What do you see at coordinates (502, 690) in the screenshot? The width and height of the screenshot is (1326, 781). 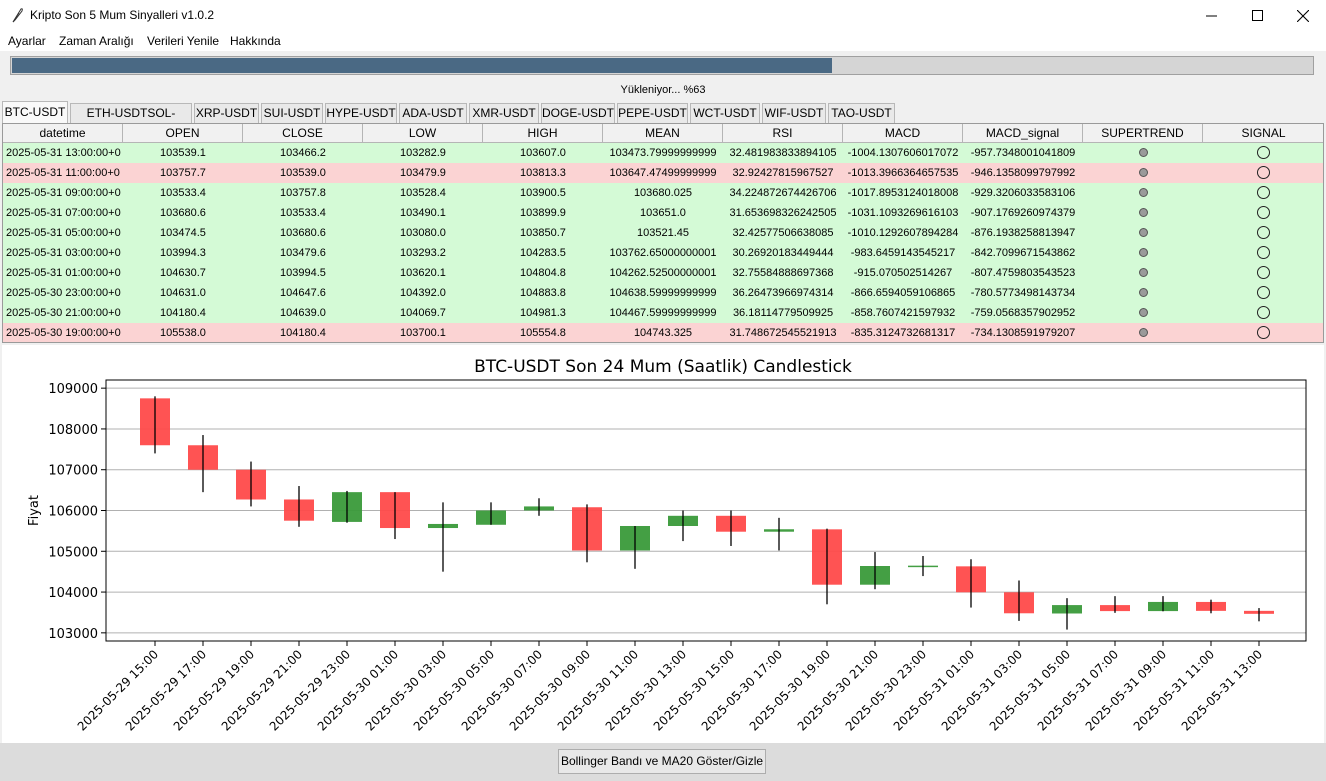 I see `x-tick-label: 2025-05-30 07:00` at bounding box center [502, 690].